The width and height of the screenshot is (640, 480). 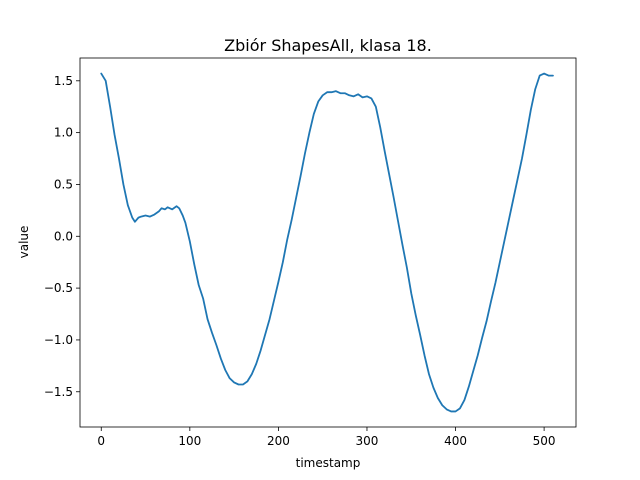 What do you see at coordinates (58, 340) in the screenshot?
I see `y-tick-label: −1.0` at bounding box center [58, 340].